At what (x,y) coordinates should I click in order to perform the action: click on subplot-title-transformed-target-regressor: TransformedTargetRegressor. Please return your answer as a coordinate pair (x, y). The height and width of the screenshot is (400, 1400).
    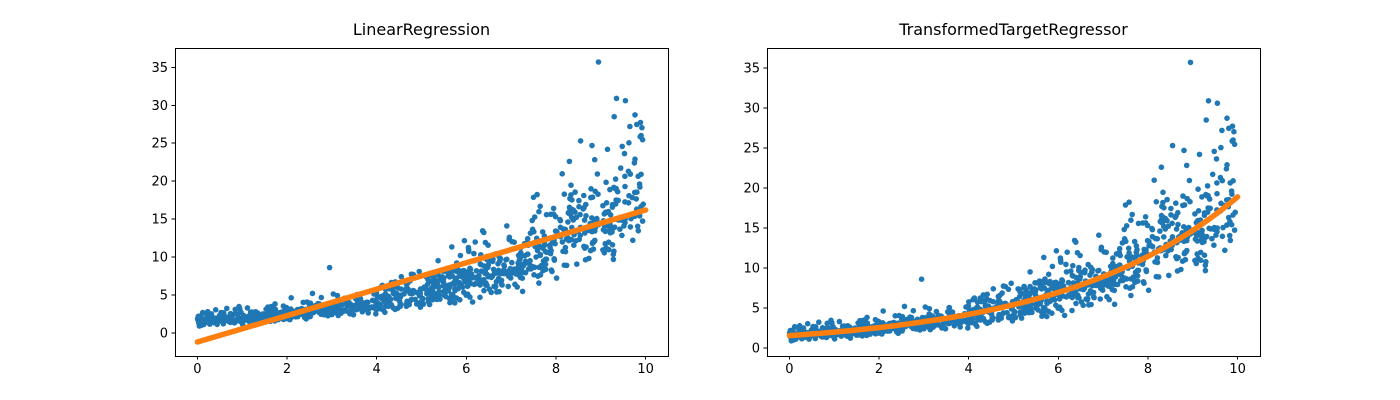
    Looking at the image, I should click on (1013, 29).